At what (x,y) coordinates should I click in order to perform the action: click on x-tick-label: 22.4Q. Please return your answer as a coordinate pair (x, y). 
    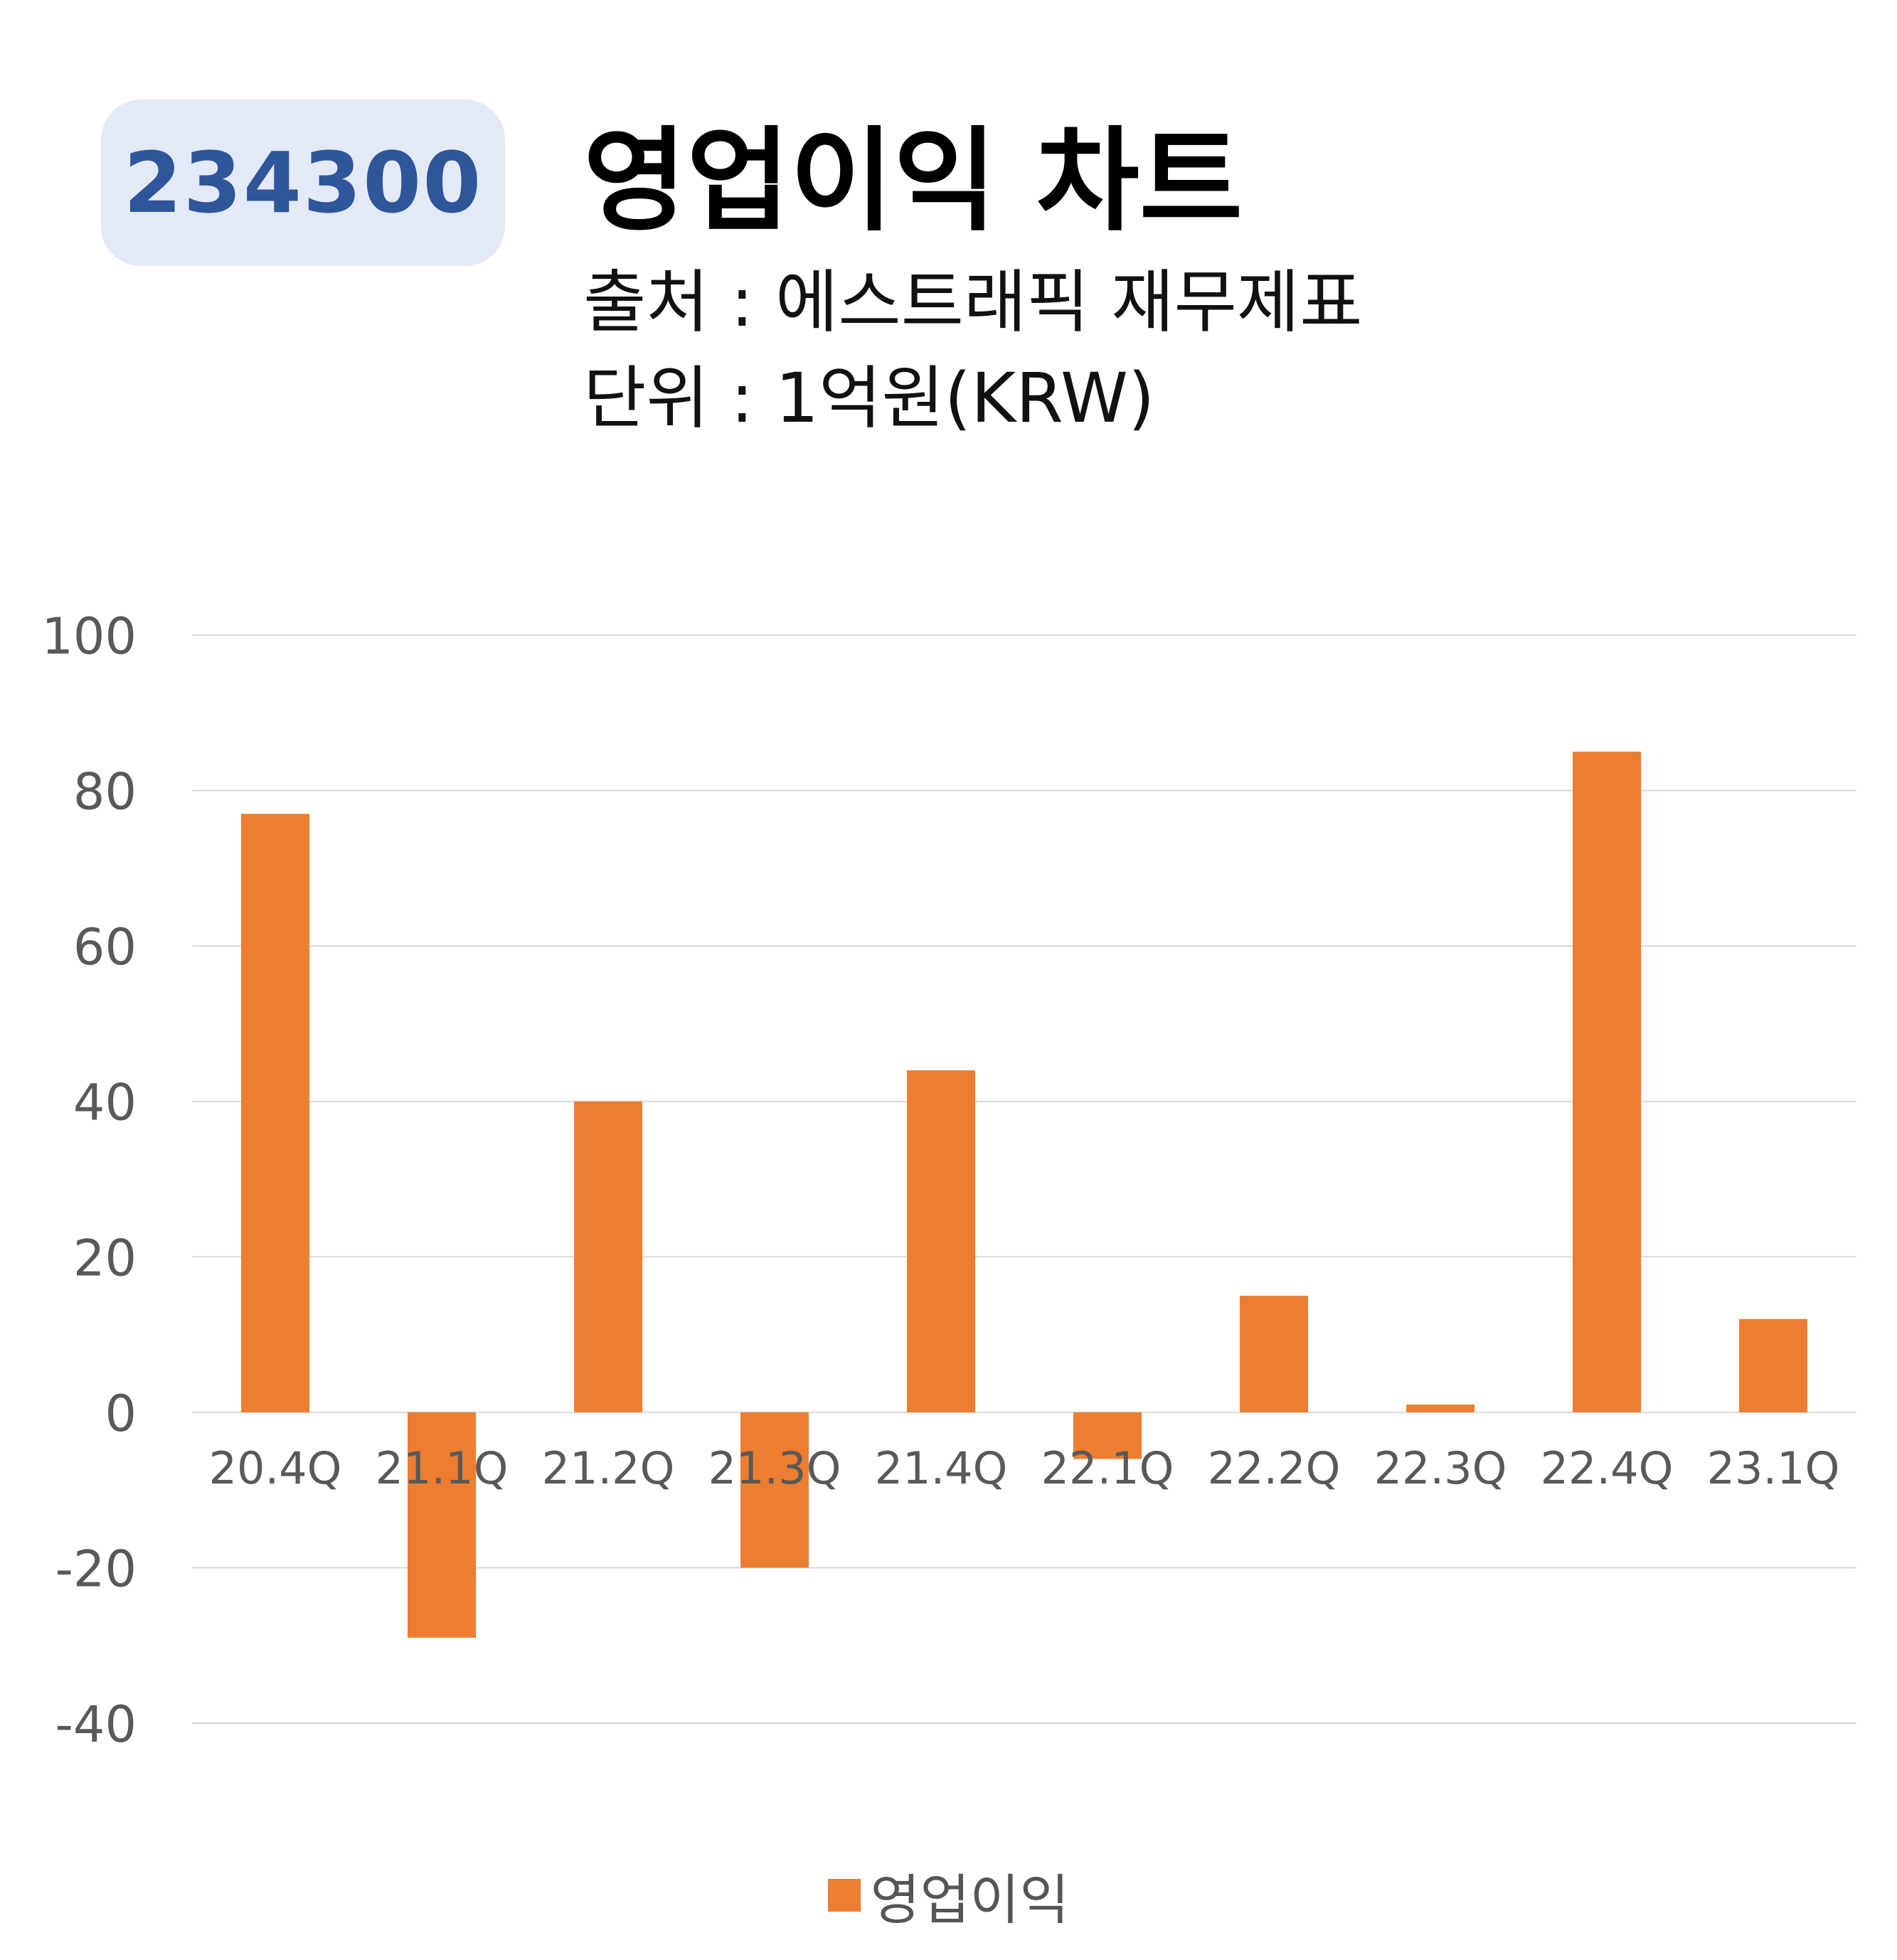
    Looking at the image, I should click on (1608, 1468).